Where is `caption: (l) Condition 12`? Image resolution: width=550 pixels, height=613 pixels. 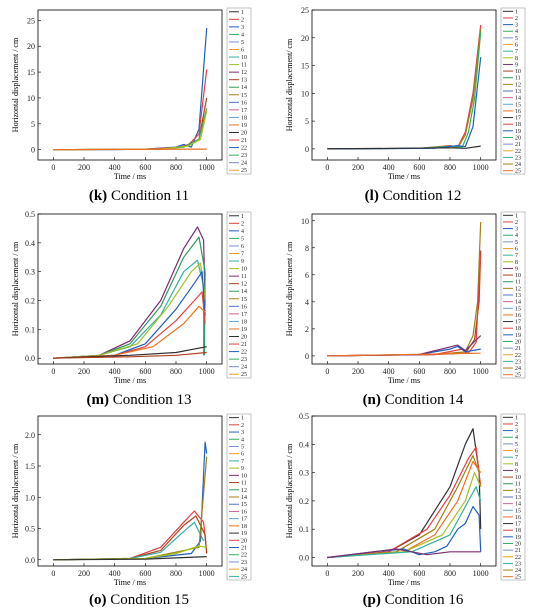 caption: (l) Condition 12 is located at coordinates (413, 196).